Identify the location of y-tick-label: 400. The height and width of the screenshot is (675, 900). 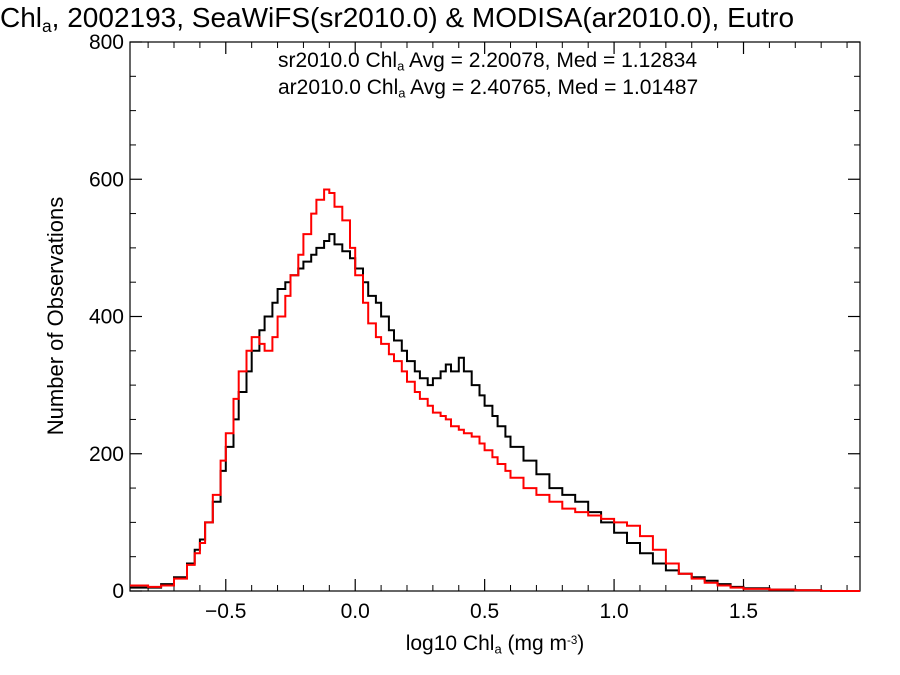
(106, 317).